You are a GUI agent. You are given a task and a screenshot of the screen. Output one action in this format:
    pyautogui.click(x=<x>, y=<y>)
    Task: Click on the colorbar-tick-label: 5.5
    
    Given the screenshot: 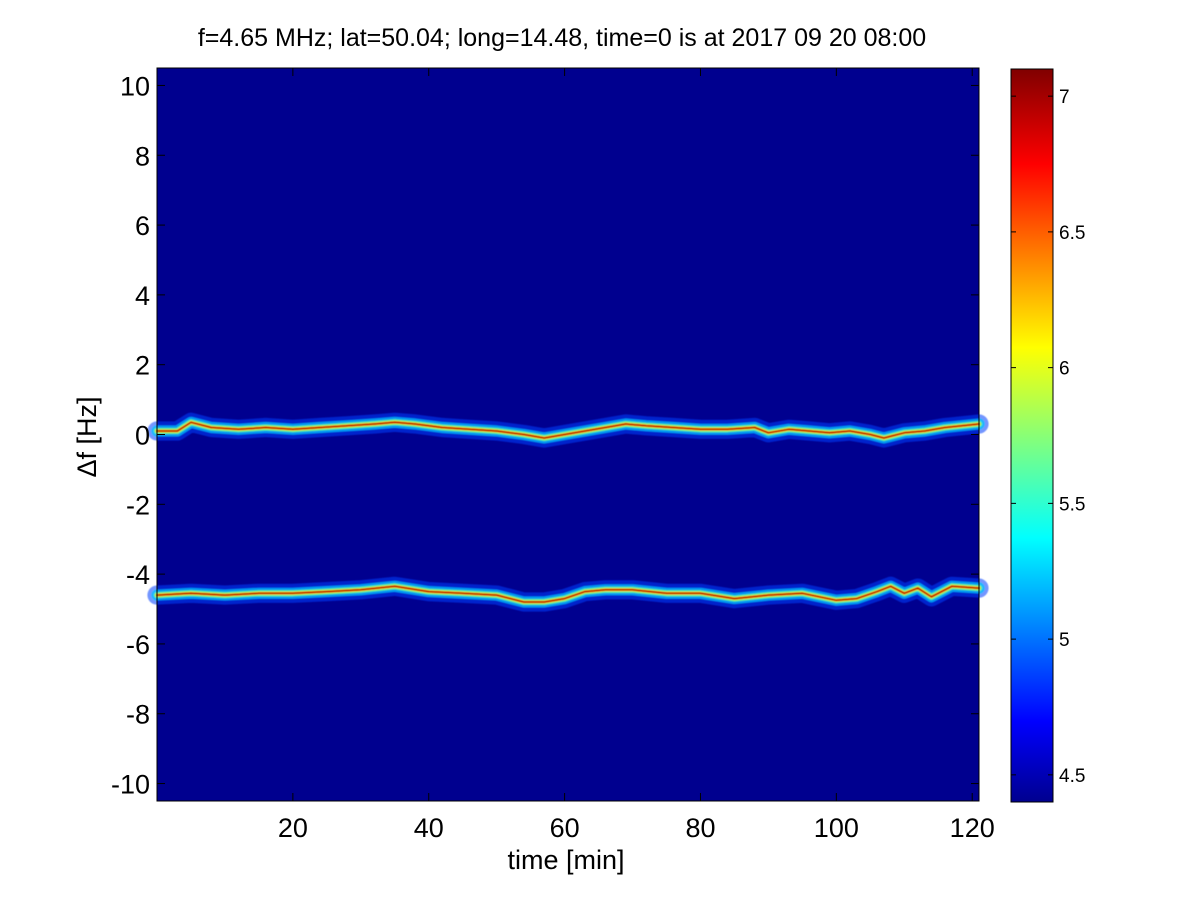 What is the action you would take?
    pyautogui.click(x=1072, y=504)
    